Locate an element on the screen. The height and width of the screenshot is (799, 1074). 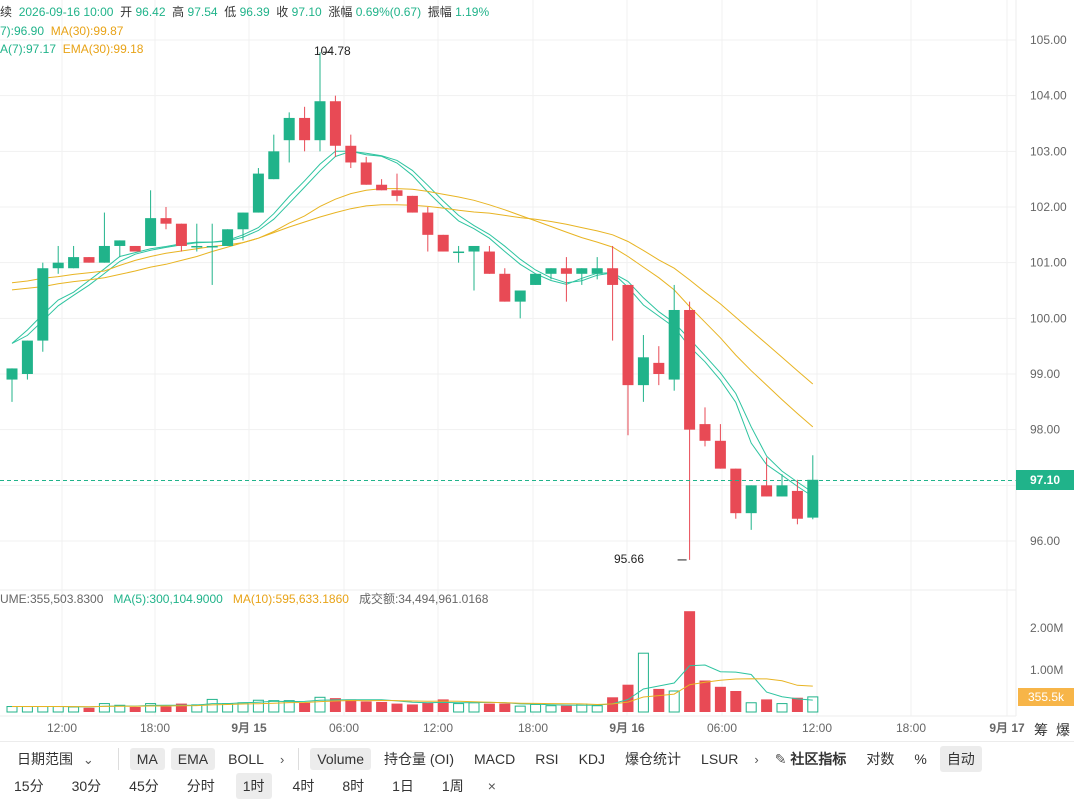
ma30-value: MA(30):99.87 is located at coordinates (87, 31).